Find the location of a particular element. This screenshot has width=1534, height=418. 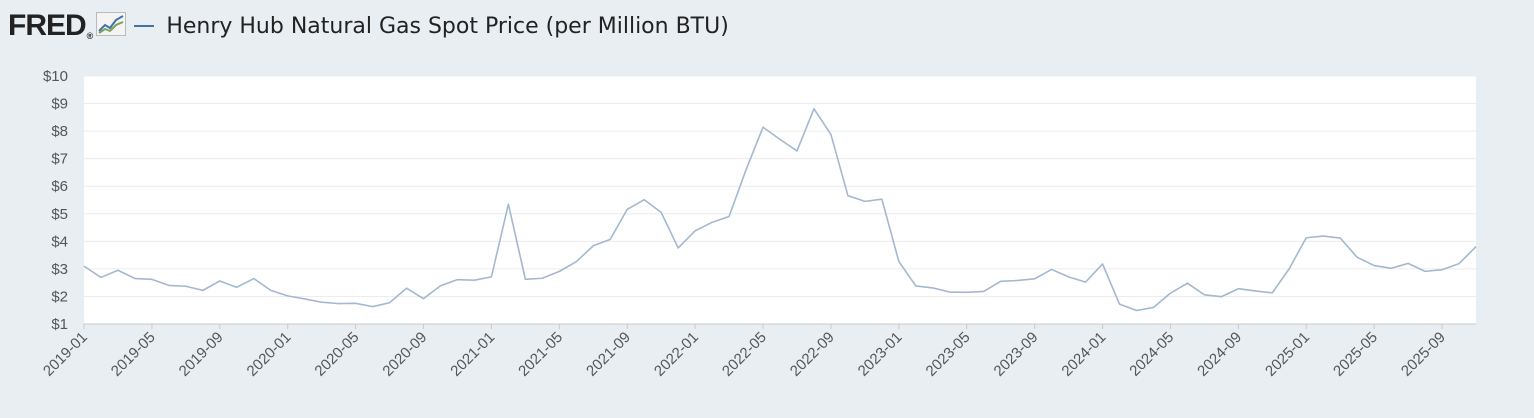

y-tick-label: $3 is located at coordinates (59, 269).